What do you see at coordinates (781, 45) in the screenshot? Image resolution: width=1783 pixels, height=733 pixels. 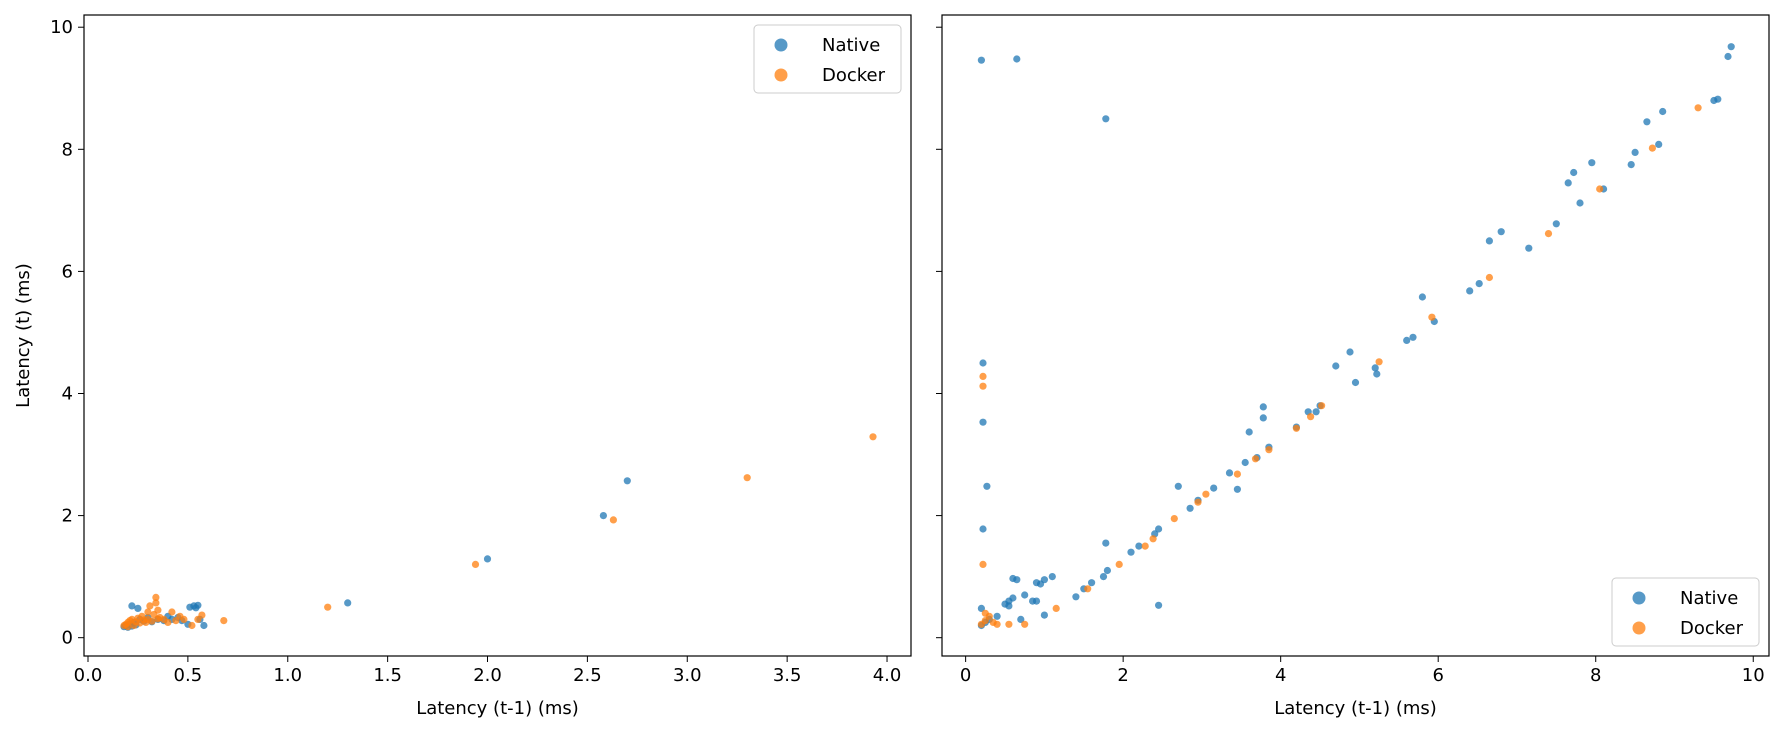 I see `legend-marker-native` at bounding box center [781, 45].